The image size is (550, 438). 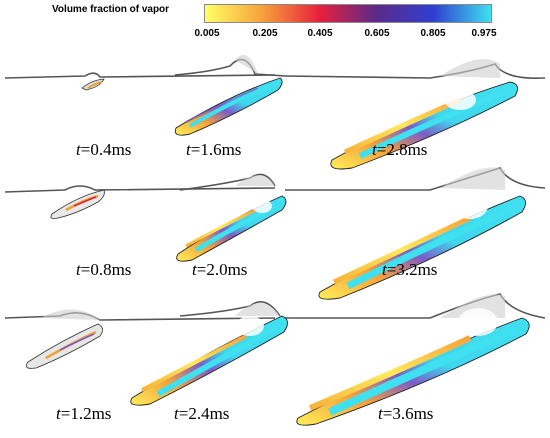 What do you see at coordinates (348, 13) in the screenshot?
I see `colorbar` at bounding box center [348, 13].